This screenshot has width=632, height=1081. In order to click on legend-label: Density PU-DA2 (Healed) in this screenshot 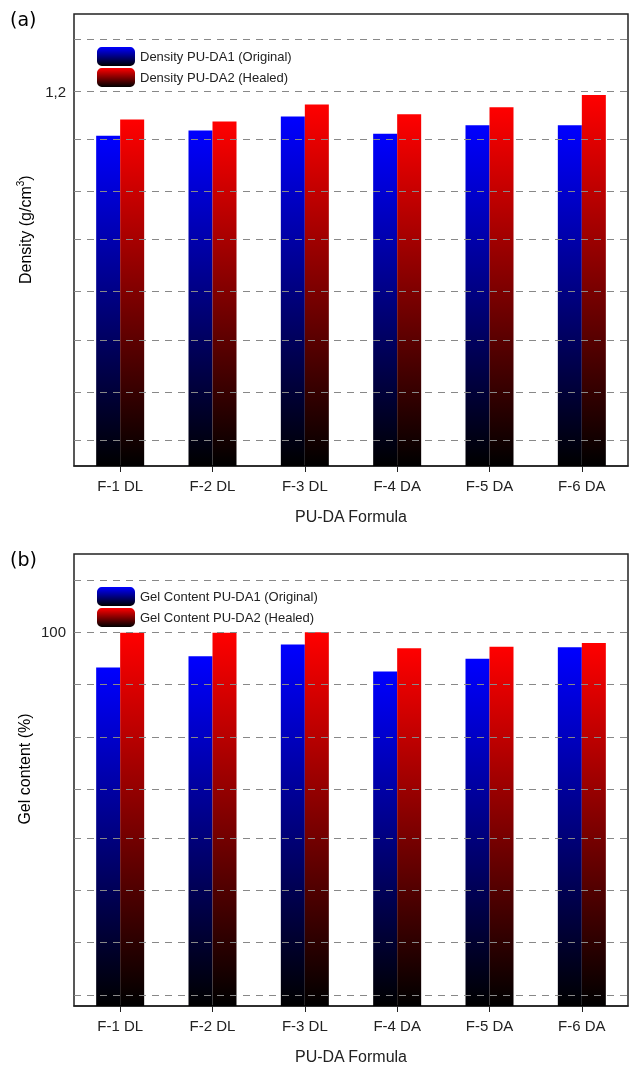, I will do `click(214, 77)`.